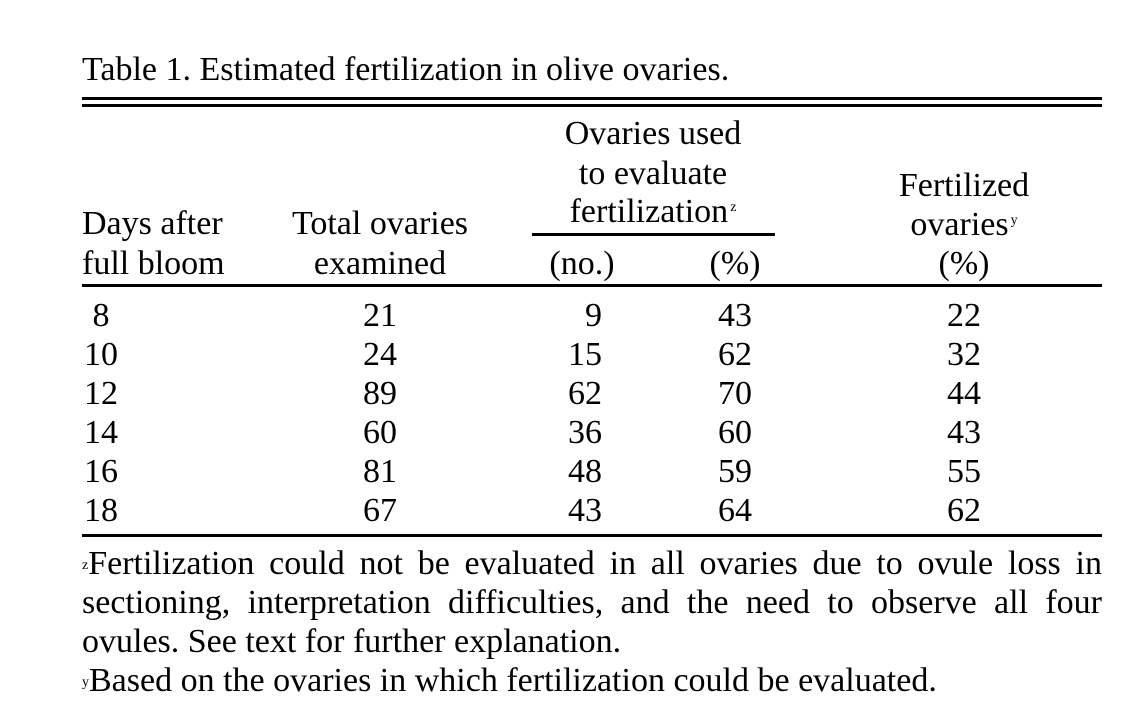 The width and height of the screenshot is (1128, 720). I want to click on header-used-line1: Ovaries used, so click(653, 133).